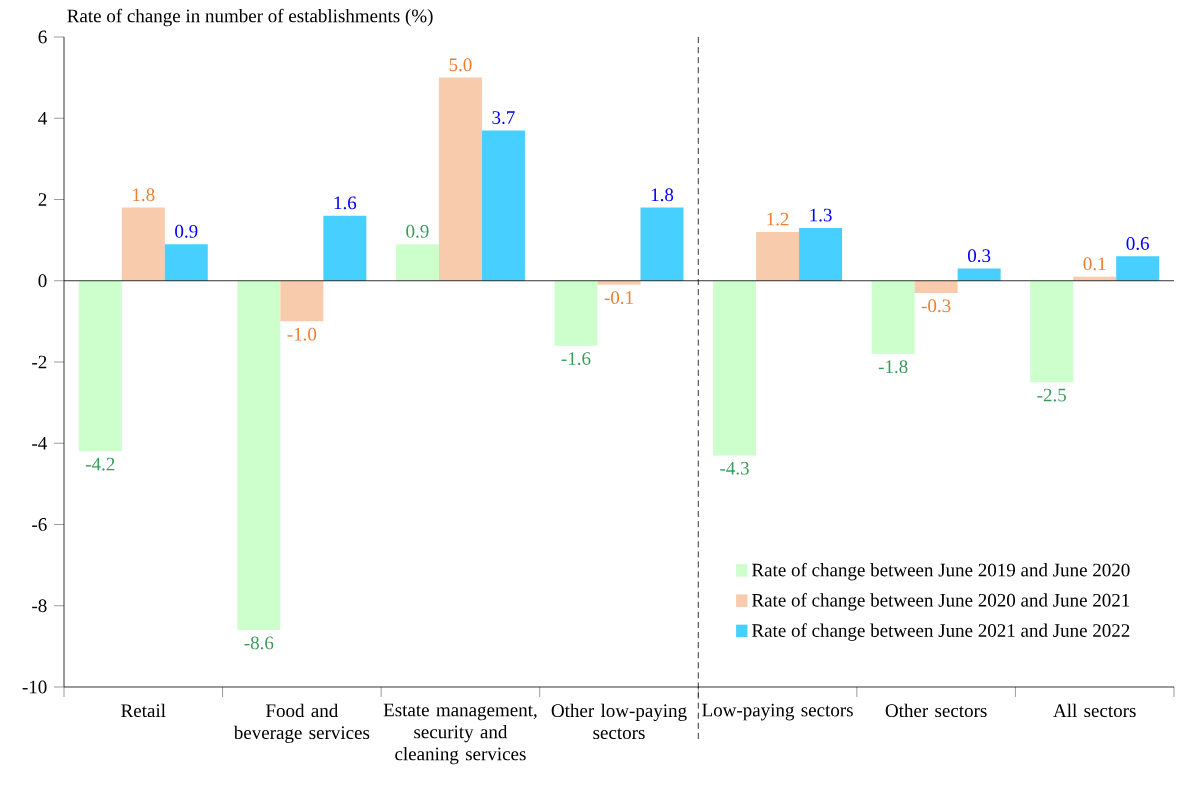  Describe the element at coordinates (143, 710) in the screenshot. I see `x-tick-label: Retail` at that location.